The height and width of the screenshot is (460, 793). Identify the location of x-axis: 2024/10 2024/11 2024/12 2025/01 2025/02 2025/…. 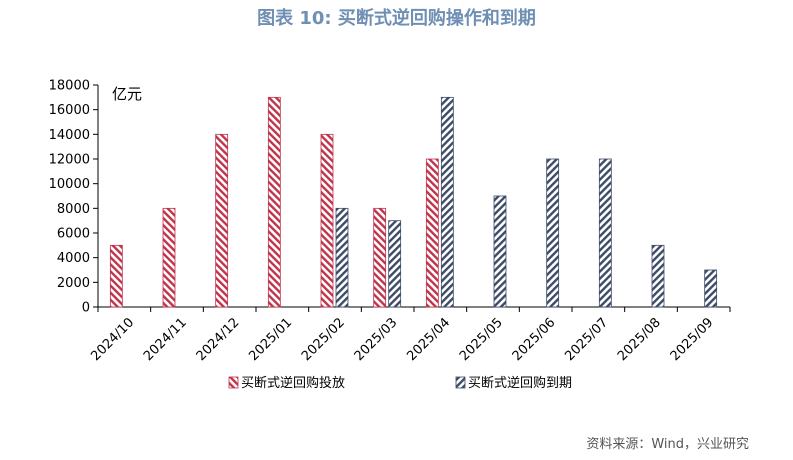
(409, 335).